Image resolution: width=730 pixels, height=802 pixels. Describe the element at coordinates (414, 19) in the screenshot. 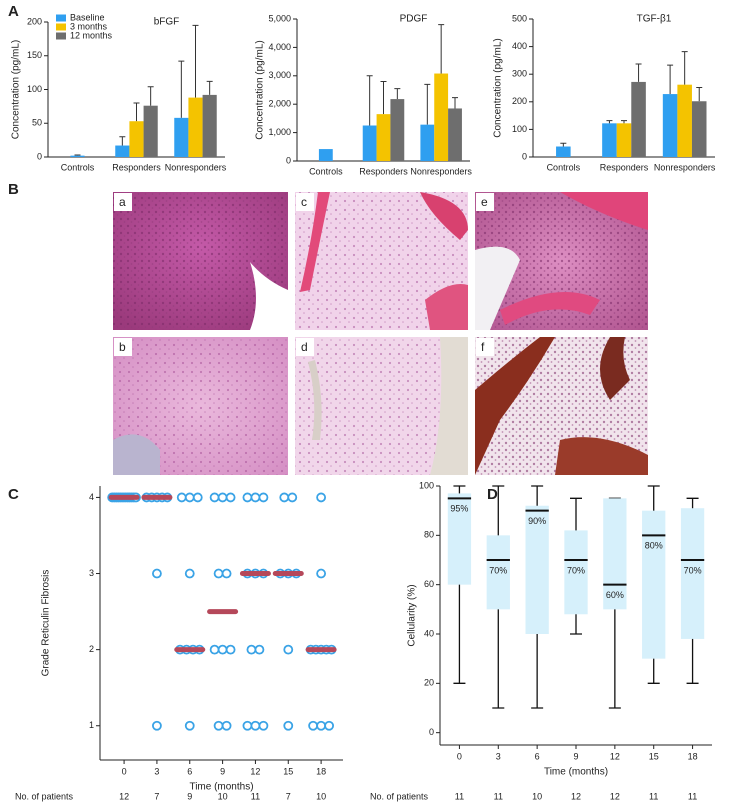

I see `chart-title: PDGF` at that location.